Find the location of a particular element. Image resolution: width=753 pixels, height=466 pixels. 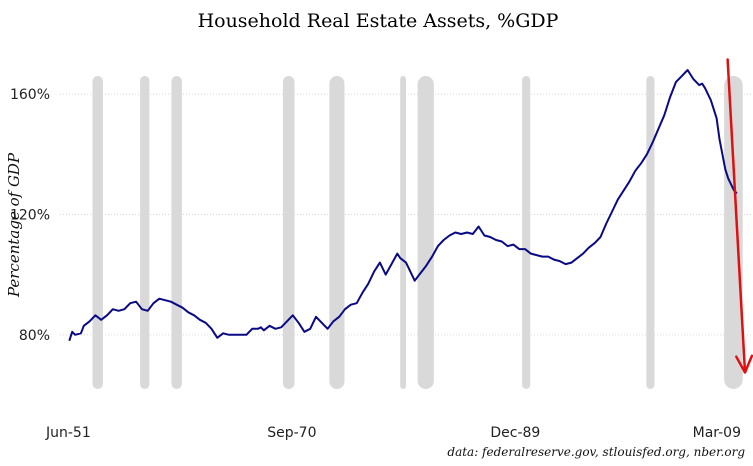

x-tick-label: Mar-09 is located at coordinates (717, 433).